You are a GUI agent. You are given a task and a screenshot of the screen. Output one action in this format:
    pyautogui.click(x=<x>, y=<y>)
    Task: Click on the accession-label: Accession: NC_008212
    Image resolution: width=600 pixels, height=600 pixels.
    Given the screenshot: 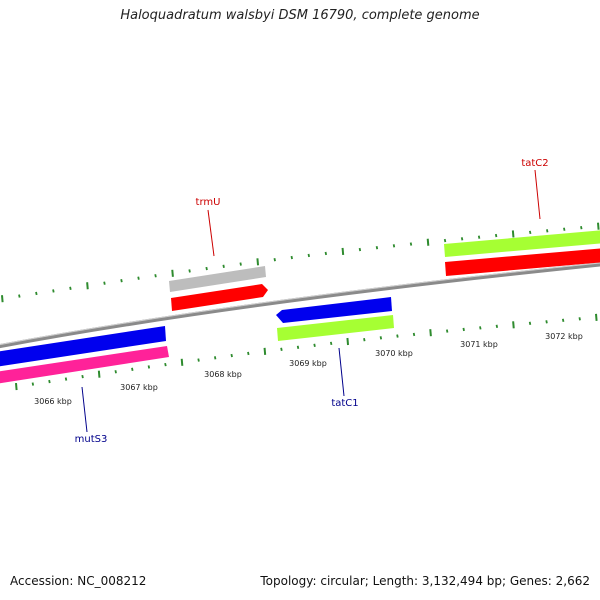 What is the action you would take?
    pyautogui.click(x=78, y=581)
    